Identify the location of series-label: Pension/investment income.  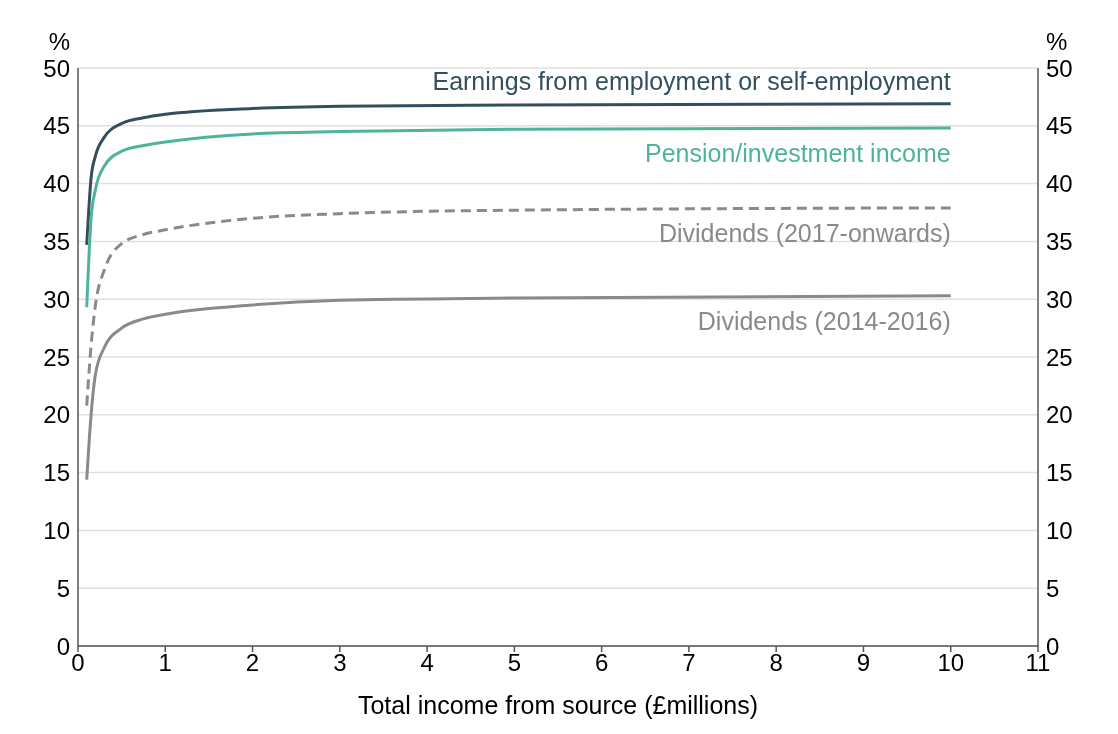
(798, 153).